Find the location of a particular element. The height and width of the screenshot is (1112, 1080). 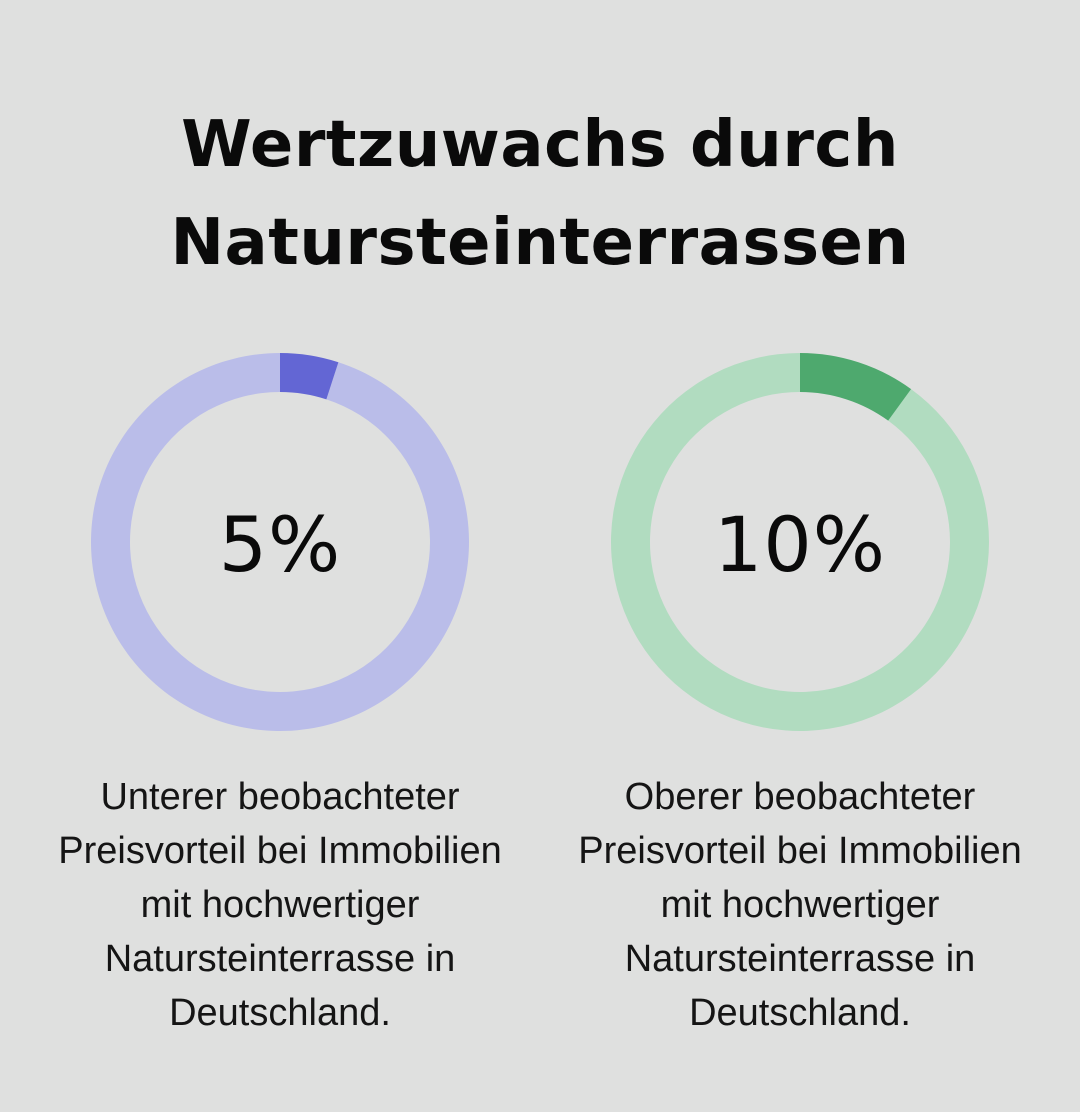

donut-chart-lower is located at coordinates (280, 542).